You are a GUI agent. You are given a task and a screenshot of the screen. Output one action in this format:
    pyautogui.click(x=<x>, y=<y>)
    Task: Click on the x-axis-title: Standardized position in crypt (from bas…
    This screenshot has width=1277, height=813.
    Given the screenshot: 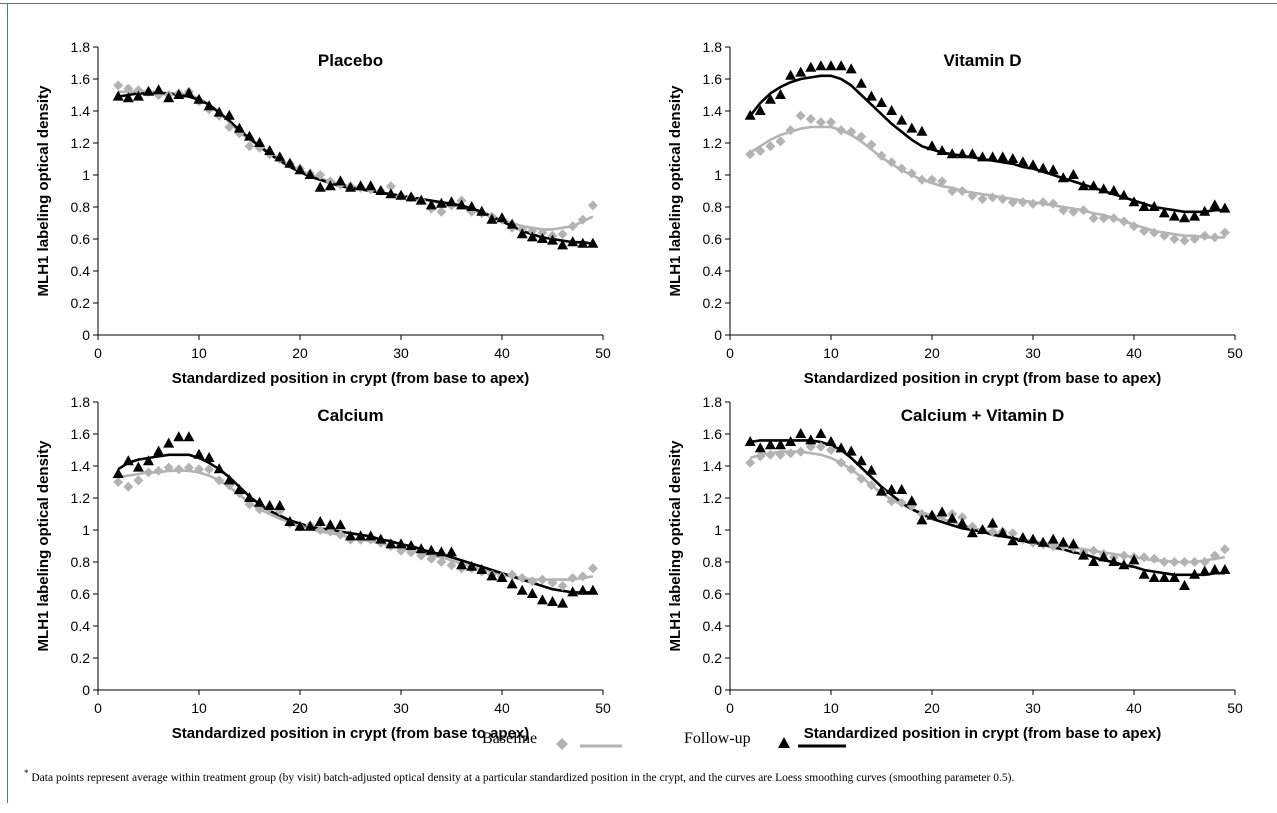 What is the action you would take?
    pyautogui.click(x=983, y=733)
    